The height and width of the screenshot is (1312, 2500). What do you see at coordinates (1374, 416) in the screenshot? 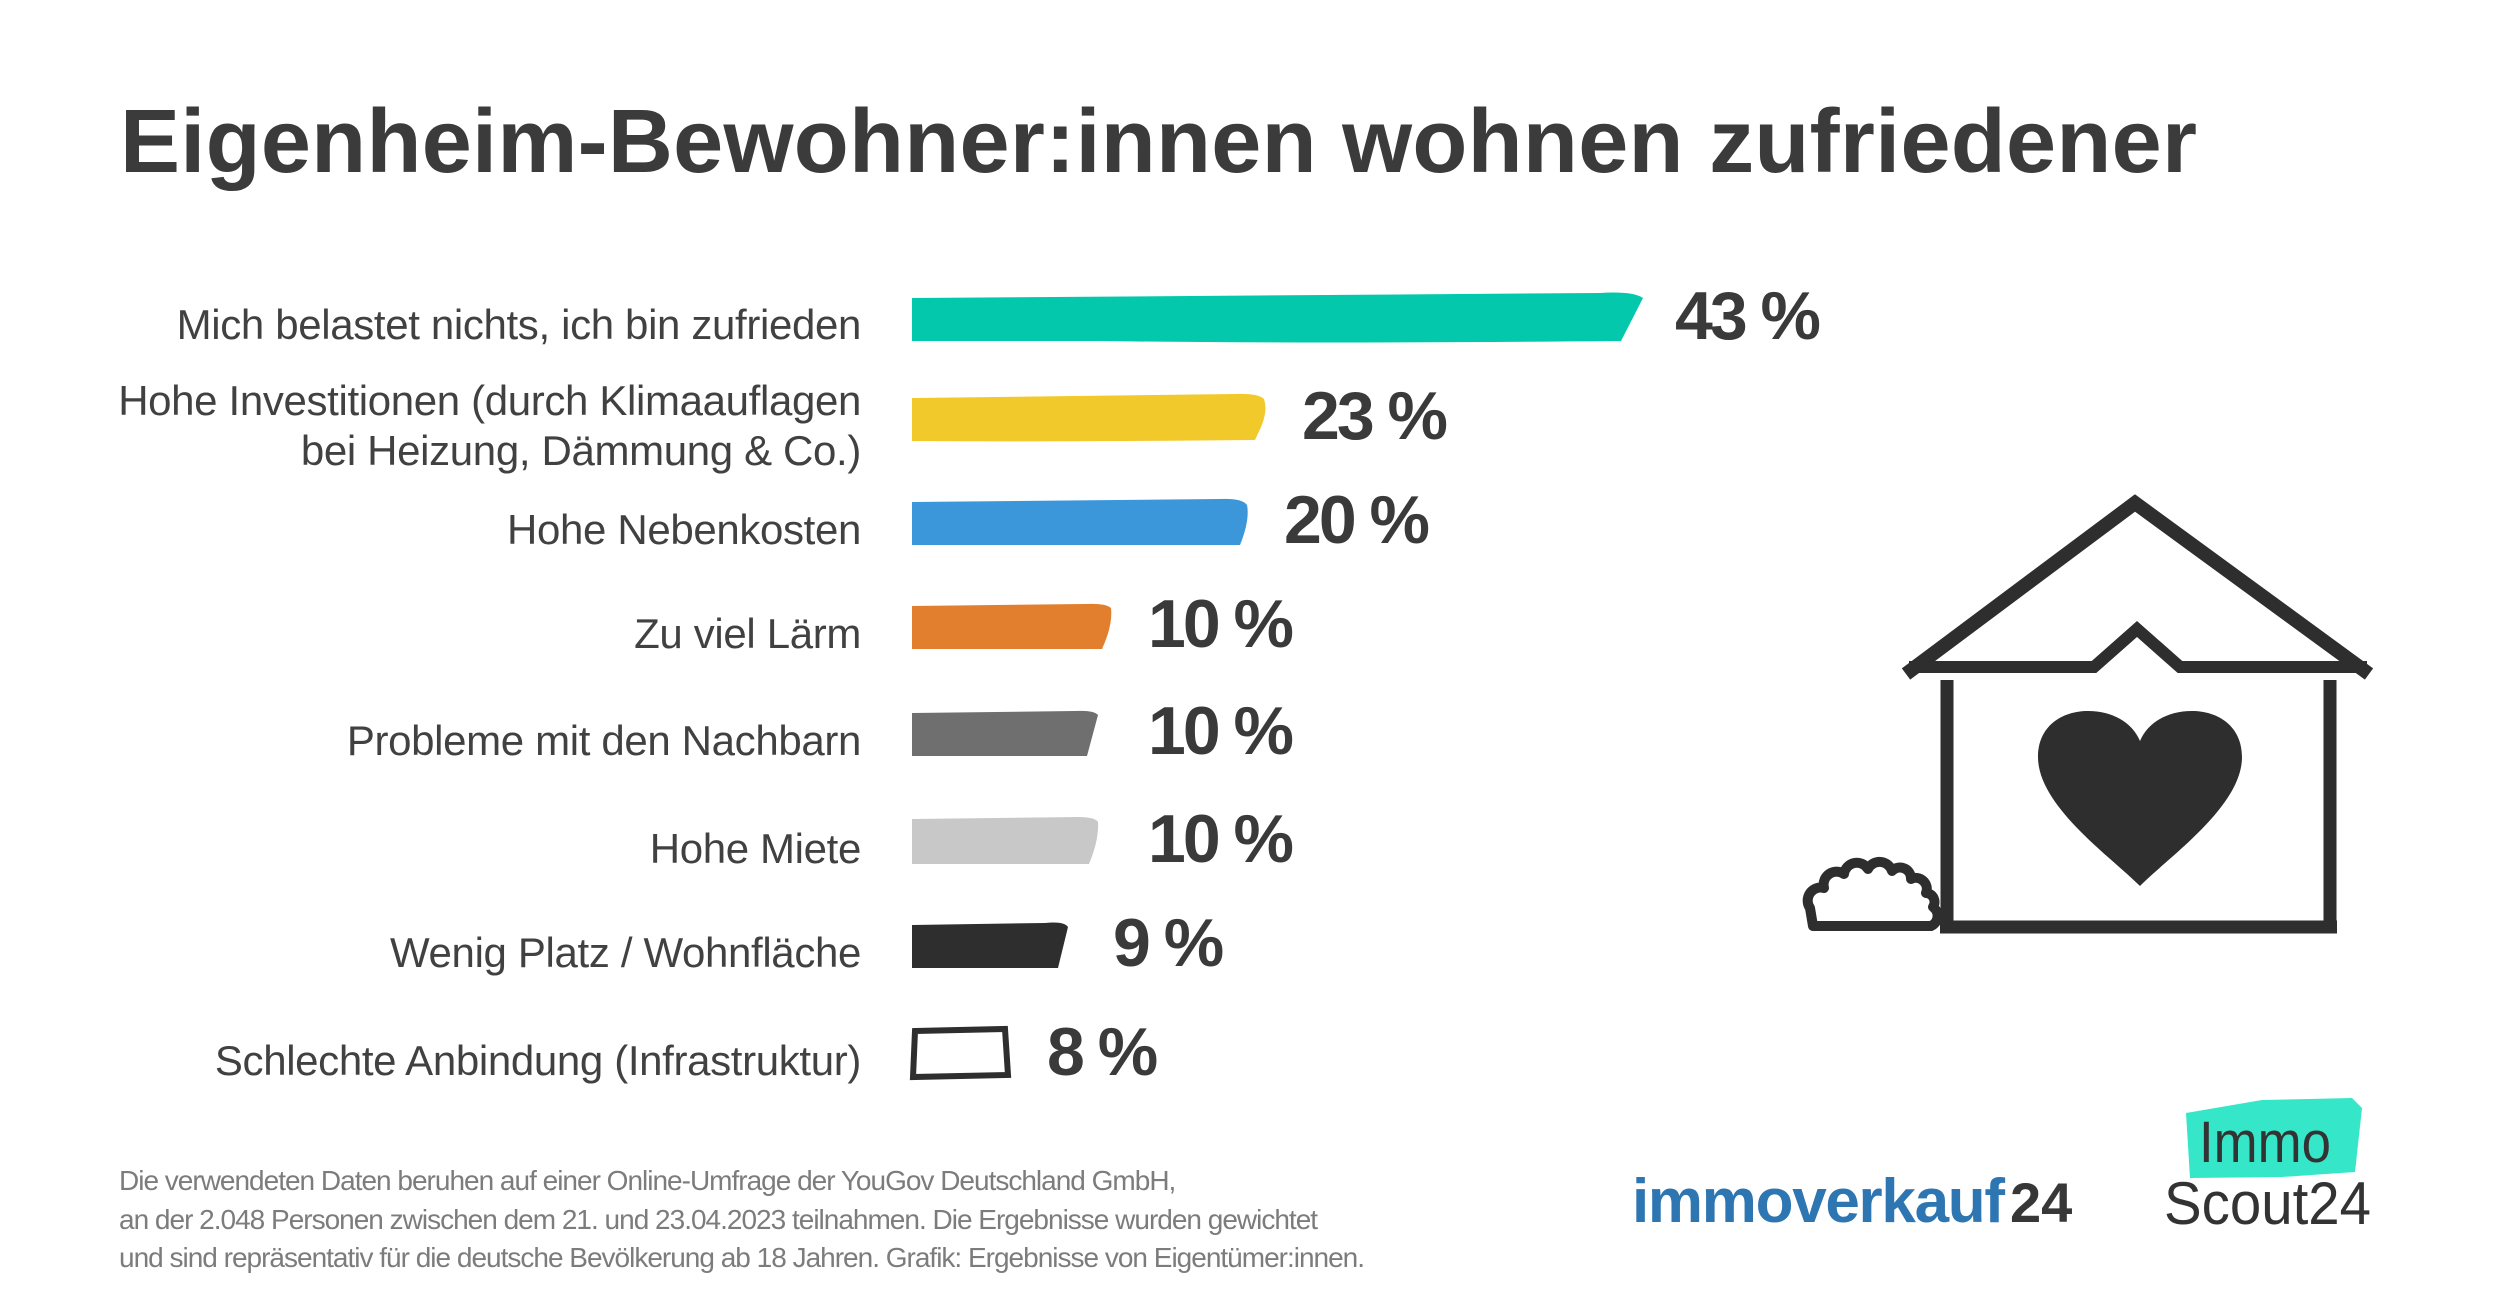
I see `svg-text: 23 %` at bounding box center [1374, 416].